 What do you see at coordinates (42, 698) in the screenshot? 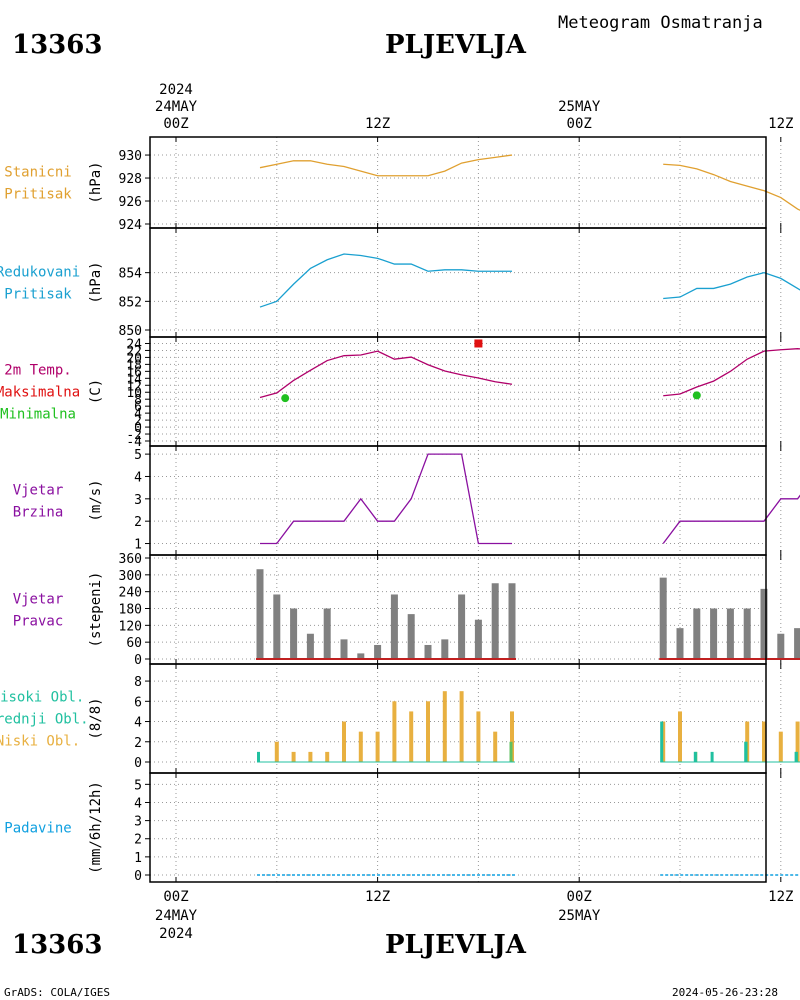
I see `clouds-legend-label: Visoki Obl.` at bounding box center [42, 698].